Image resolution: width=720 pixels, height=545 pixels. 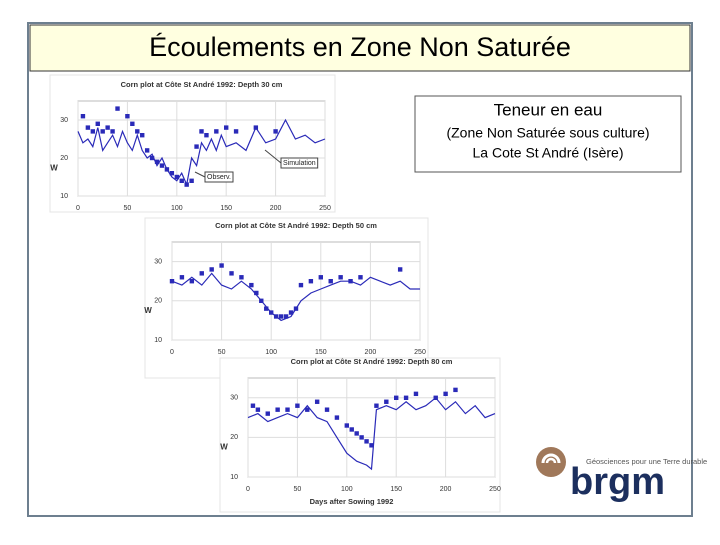 What do you see at coordinates (299, 163) in the screenshot?
I see `legend-label: Simulation` at bounding box center [299, 163].